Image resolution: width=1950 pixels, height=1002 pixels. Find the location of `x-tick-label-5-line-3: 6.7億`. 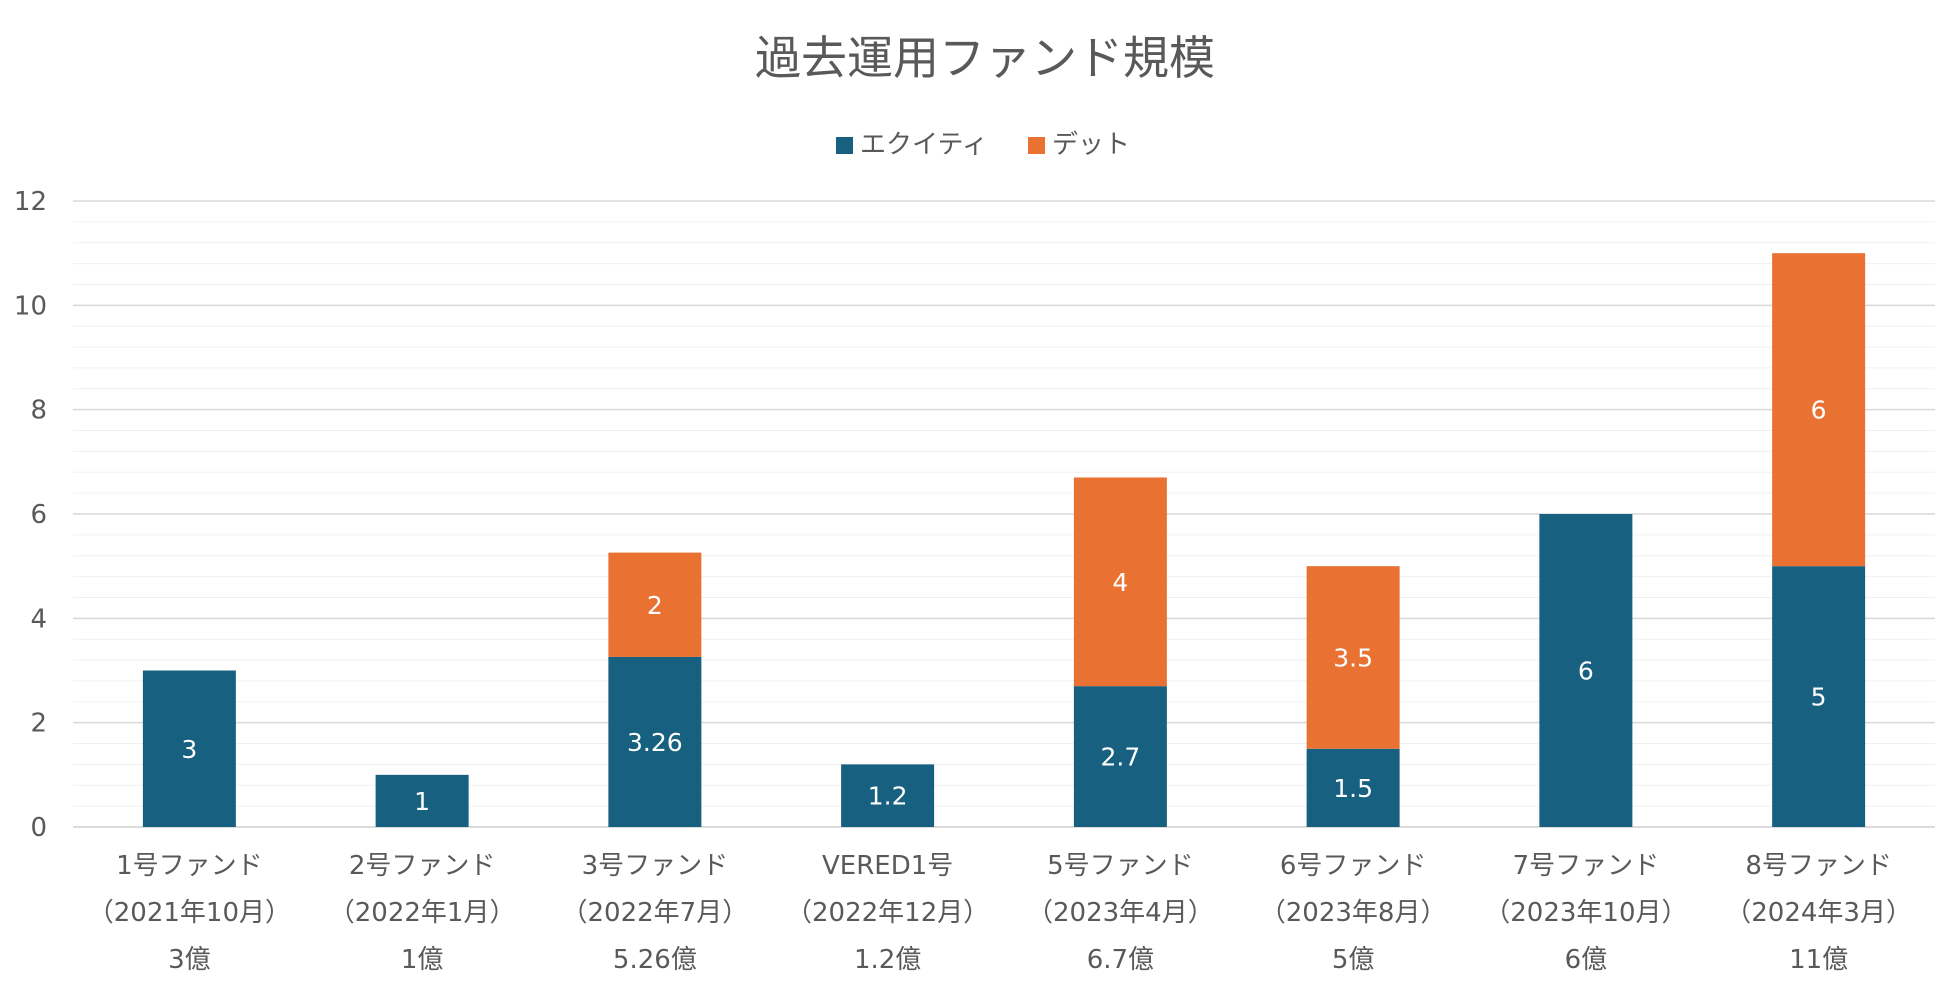

x-tick-label-5-line-3: 6.7億 is located at coordinates (1120, 960).